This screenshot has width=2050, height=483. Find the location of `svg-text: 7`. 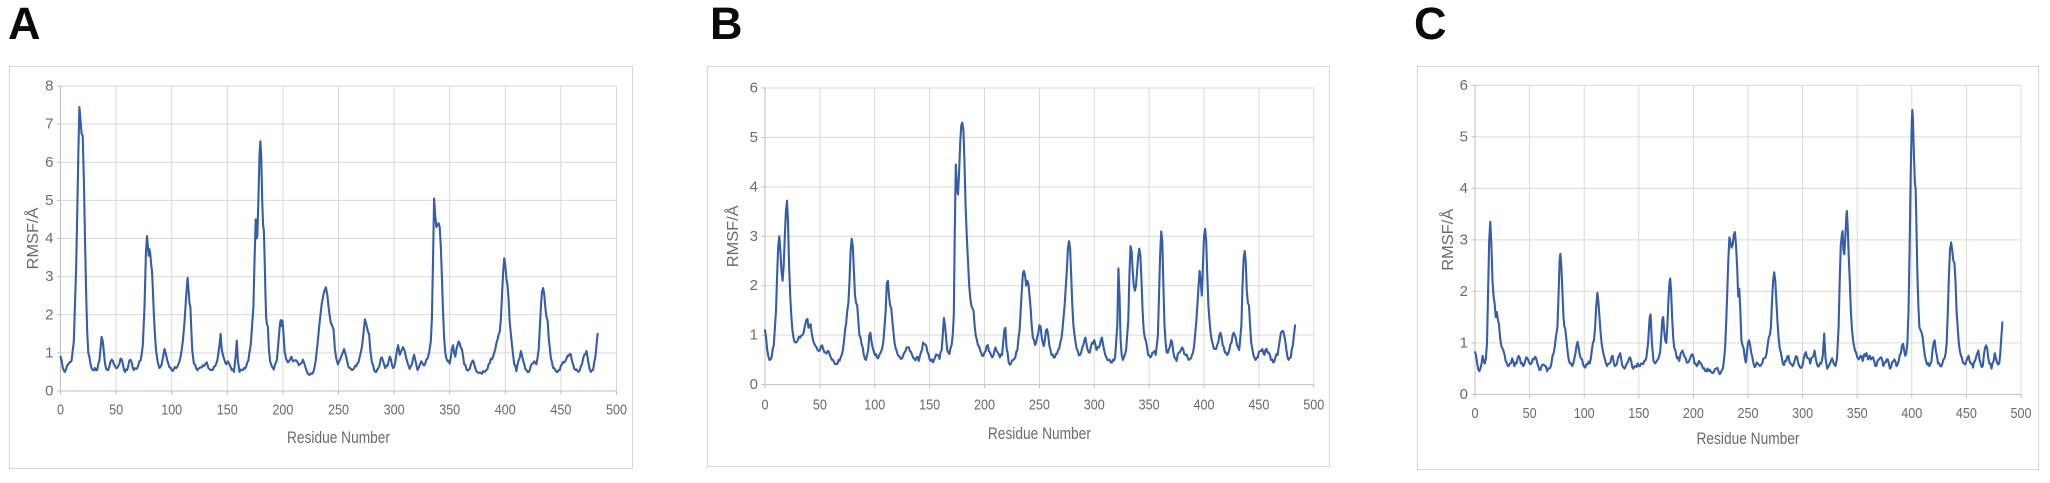

svg-text: 7 is located at coordinates (49, 124).